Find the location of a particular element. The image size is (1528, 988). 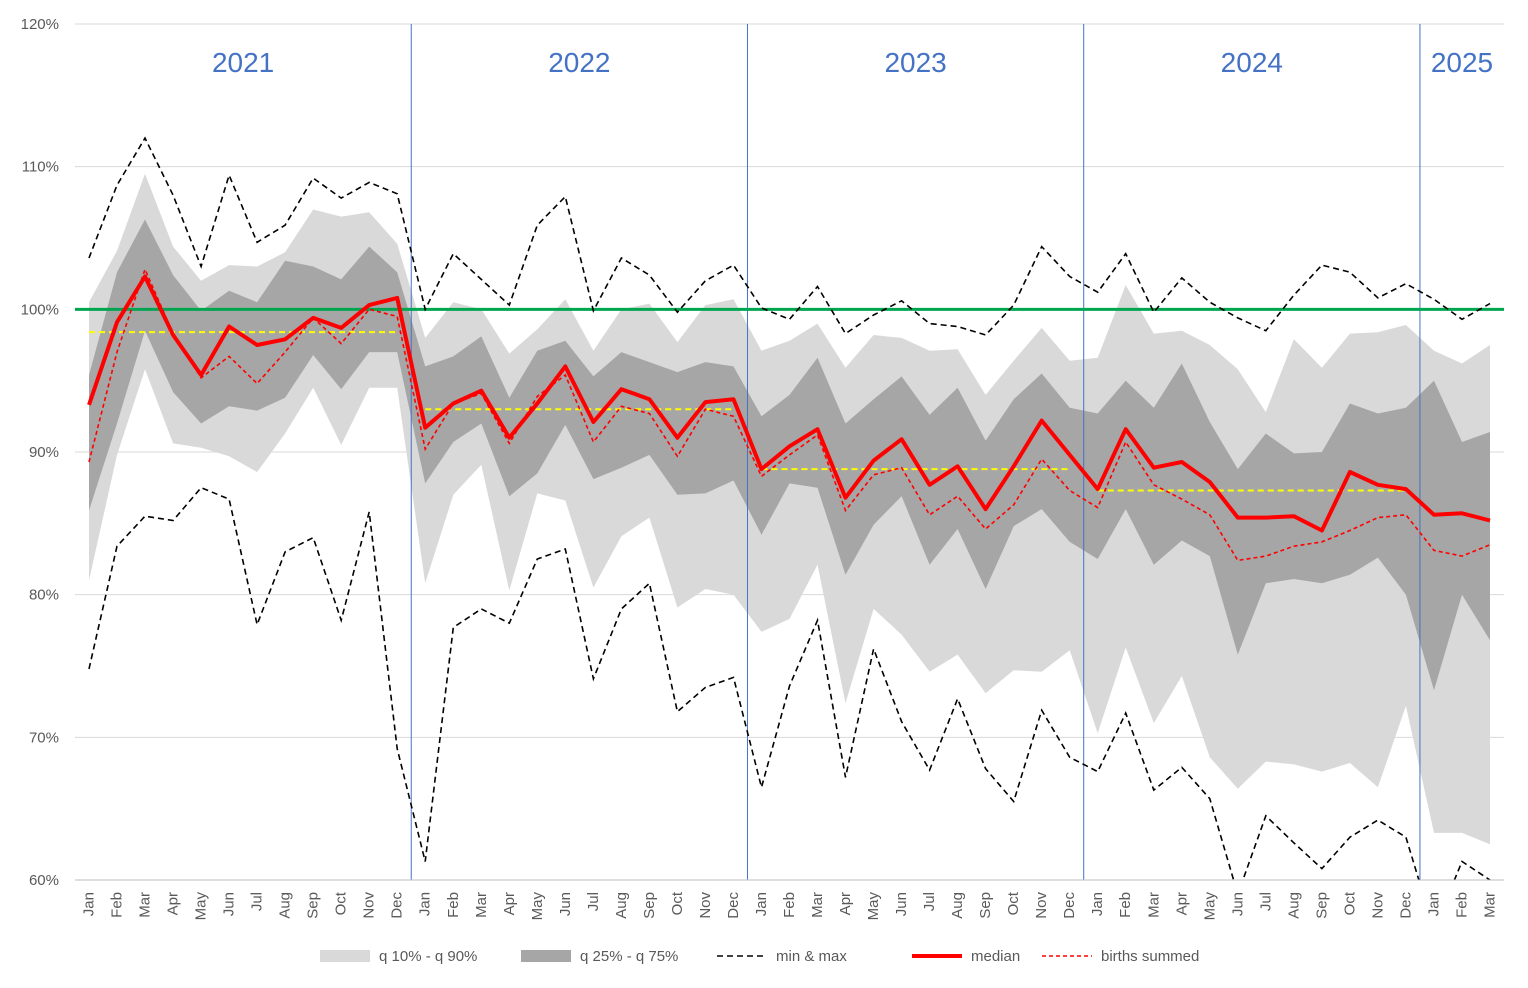

year-labels: 2021 2022 2023 2024 2025 is located at coordinates (852, 62).